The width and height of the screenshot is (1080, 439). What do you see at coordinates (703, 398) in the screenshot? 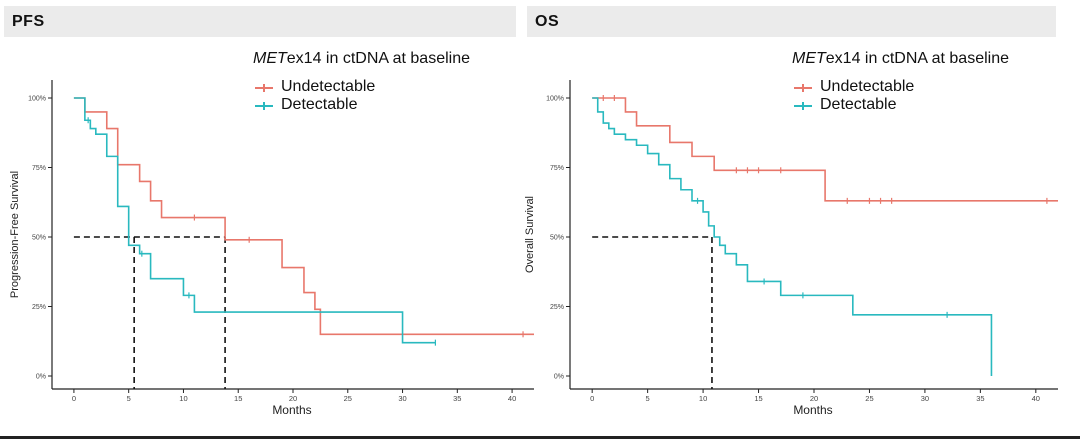
I see `os-x-tick-label: 10` at bounding box center [703, 398].